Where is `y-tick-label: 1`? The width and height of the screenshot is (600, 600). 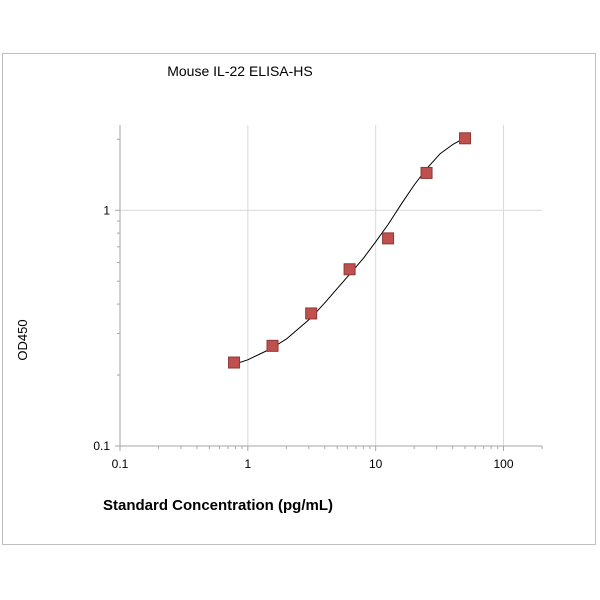
y-tick-label: 1 is located at coordinates (106, 210).